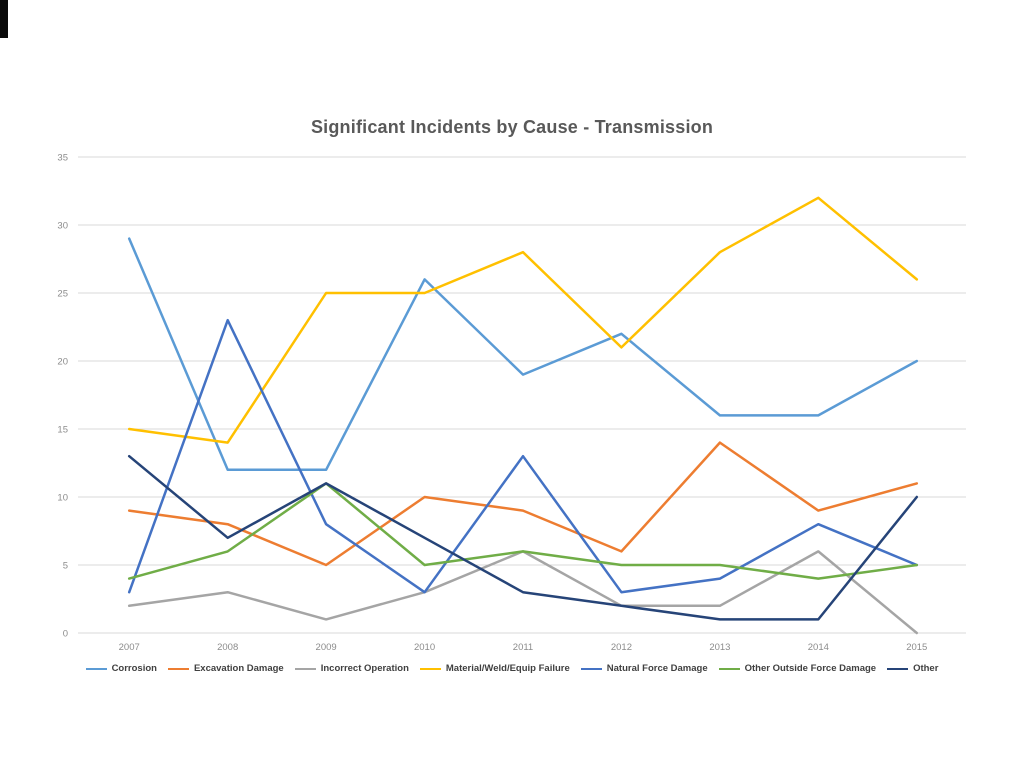  I want to click on y-tick-label: 0, so click(65, 634).